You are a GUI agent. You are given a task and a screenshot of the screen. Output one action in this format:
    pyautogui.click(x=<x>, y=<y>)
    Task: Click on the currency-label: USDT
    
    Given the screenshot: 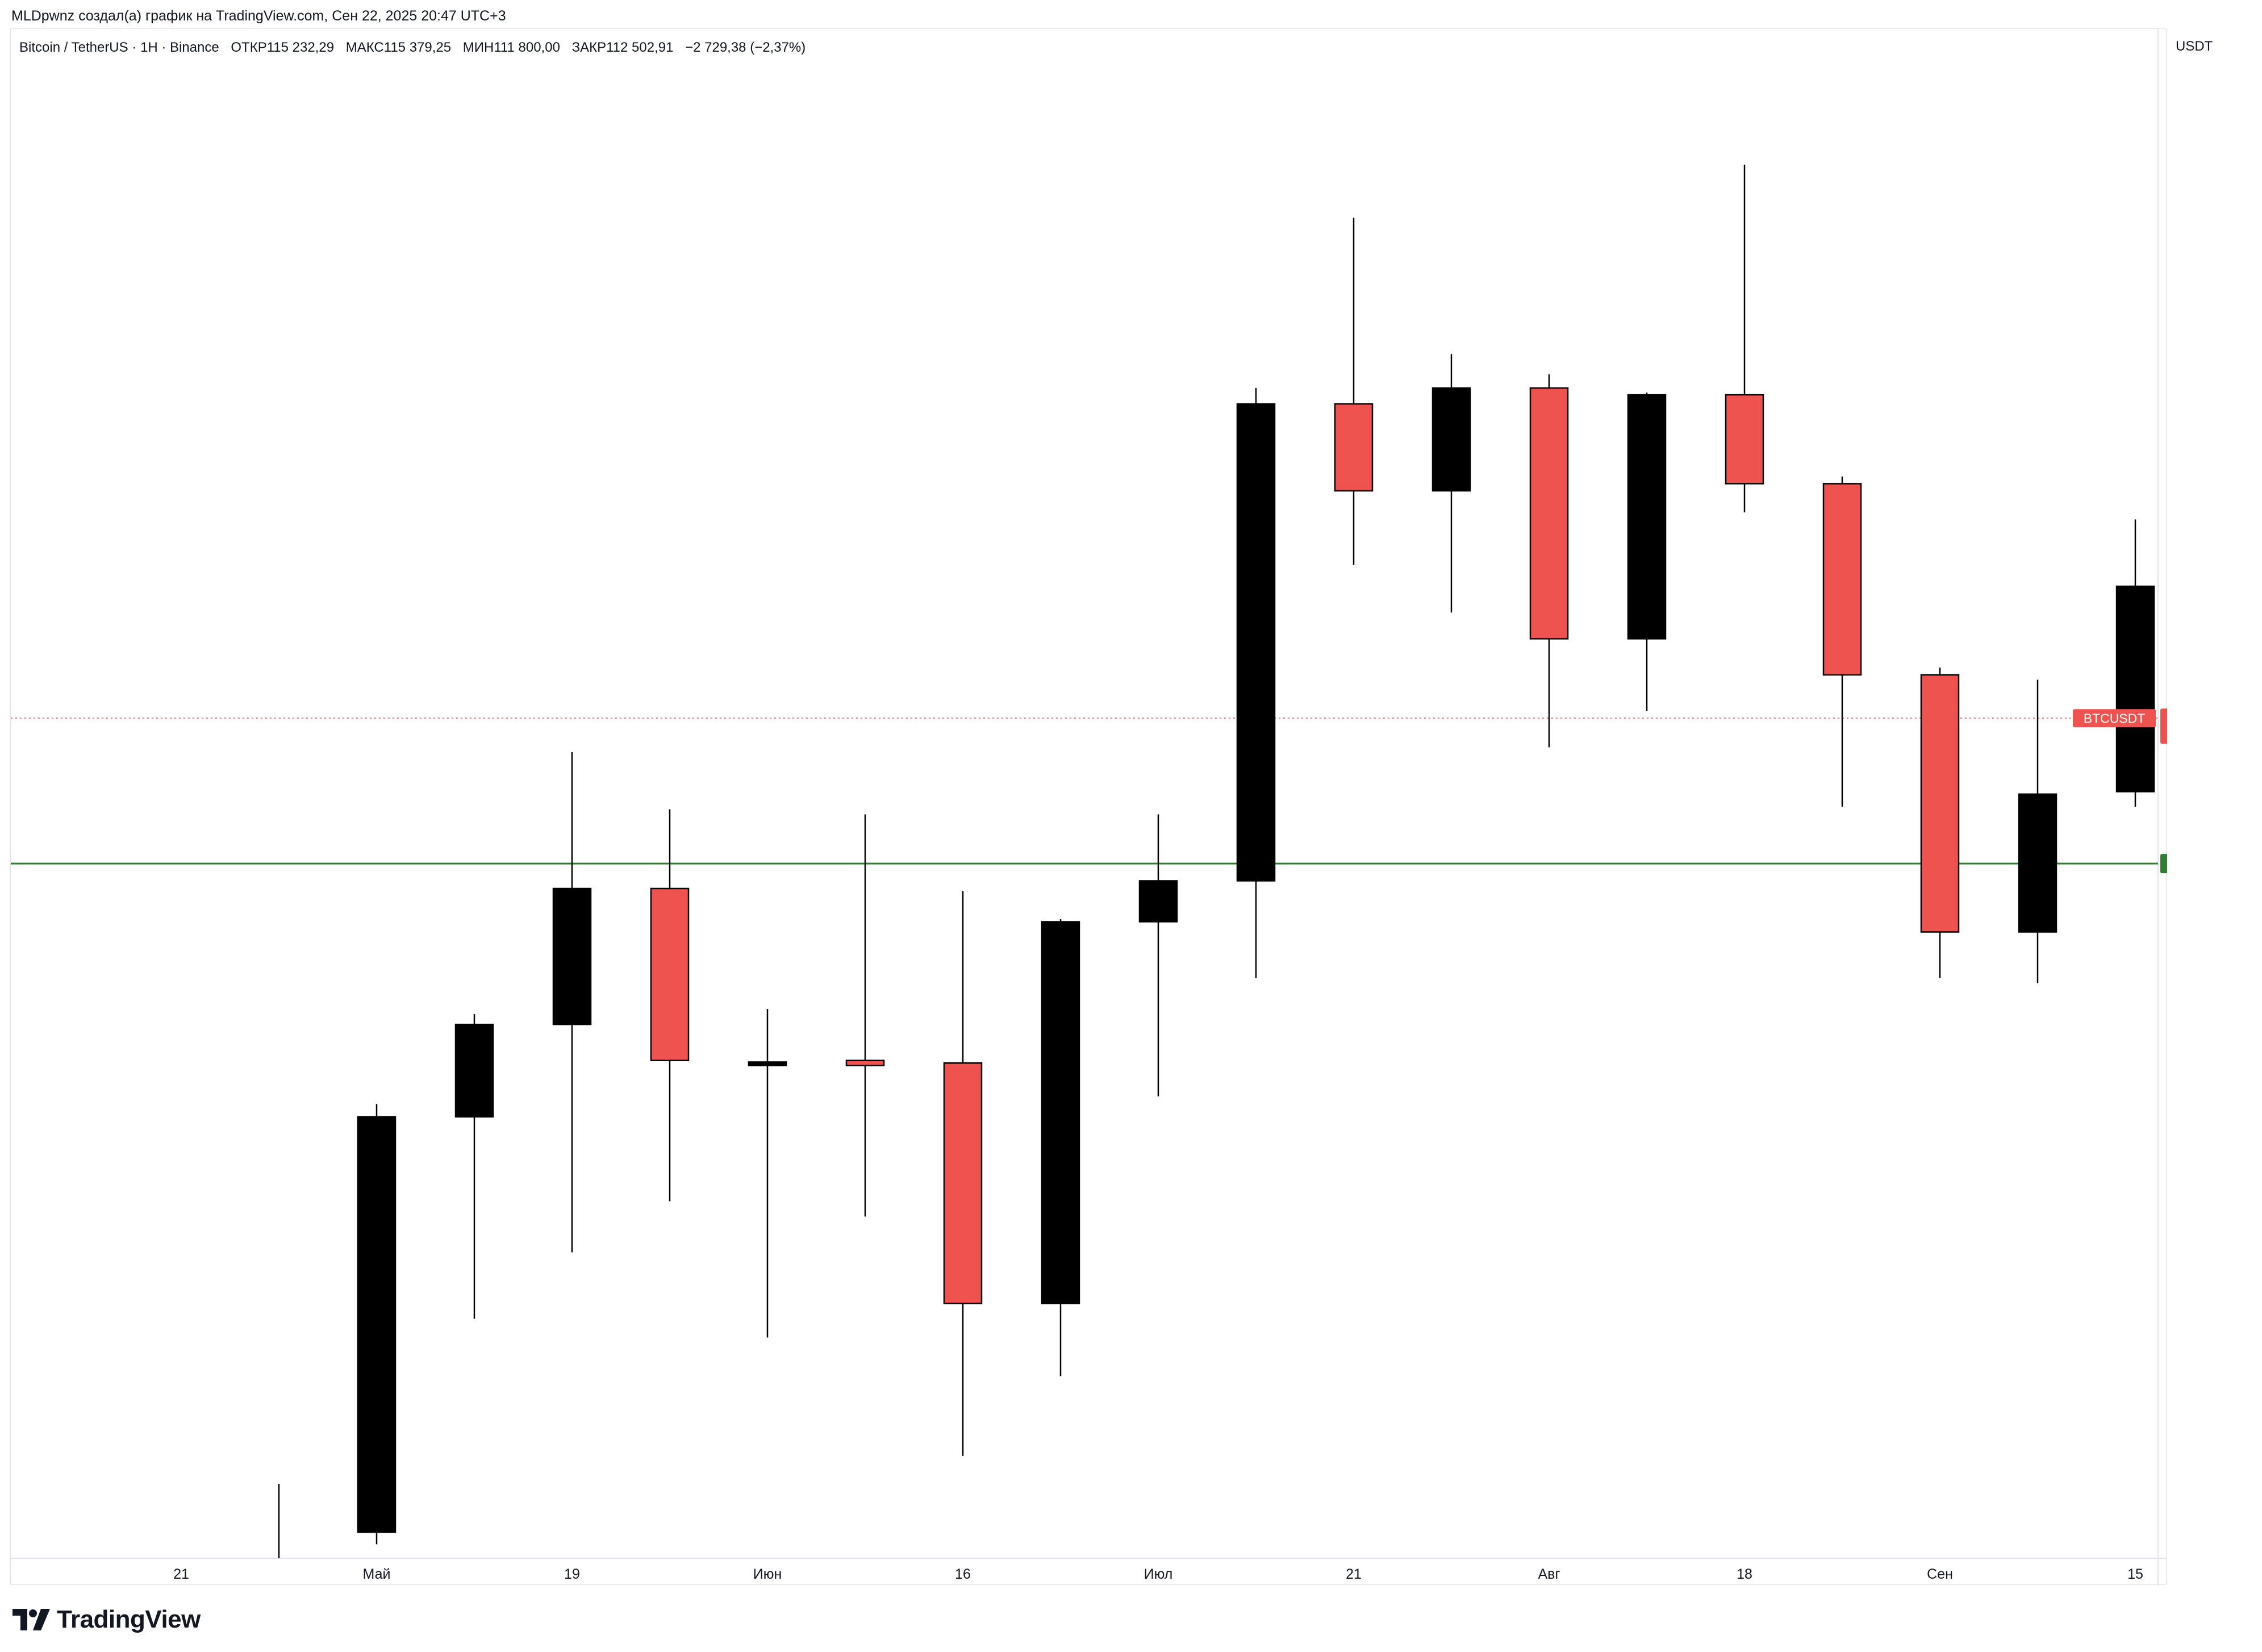 What is the action you would take?
    pyautogui.click(x=2195, y=46)
    